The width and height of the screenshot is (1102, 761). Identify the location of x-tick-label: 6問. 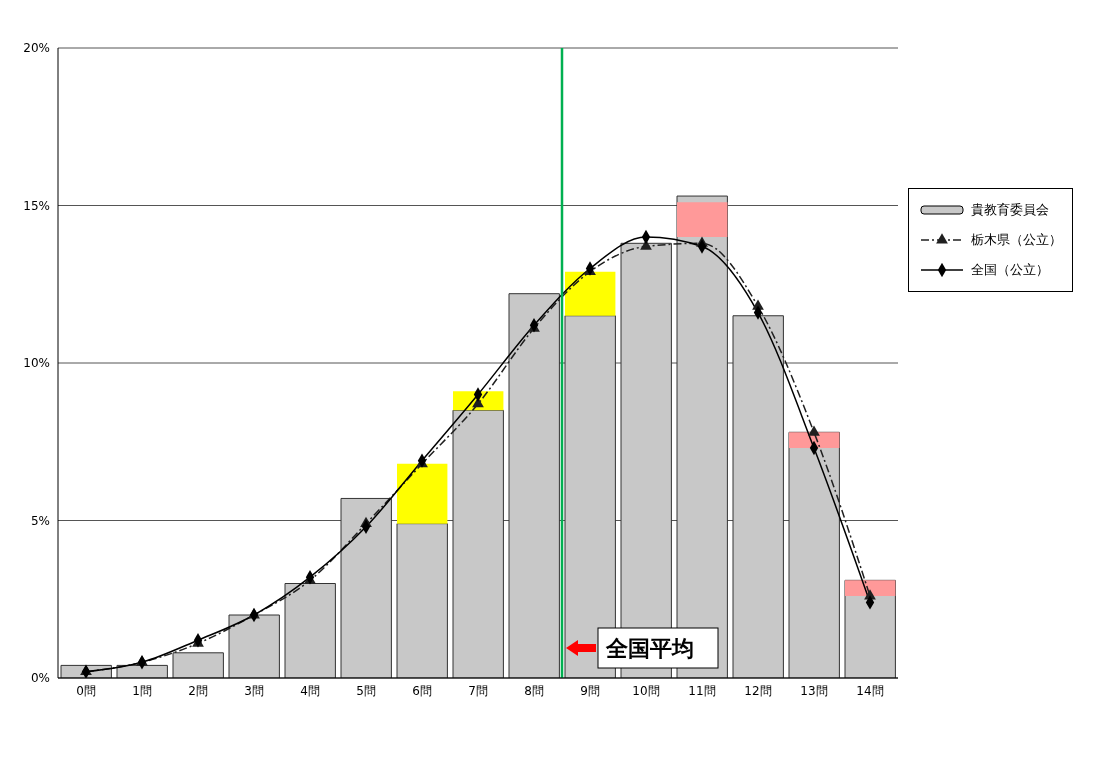
(422, 690).